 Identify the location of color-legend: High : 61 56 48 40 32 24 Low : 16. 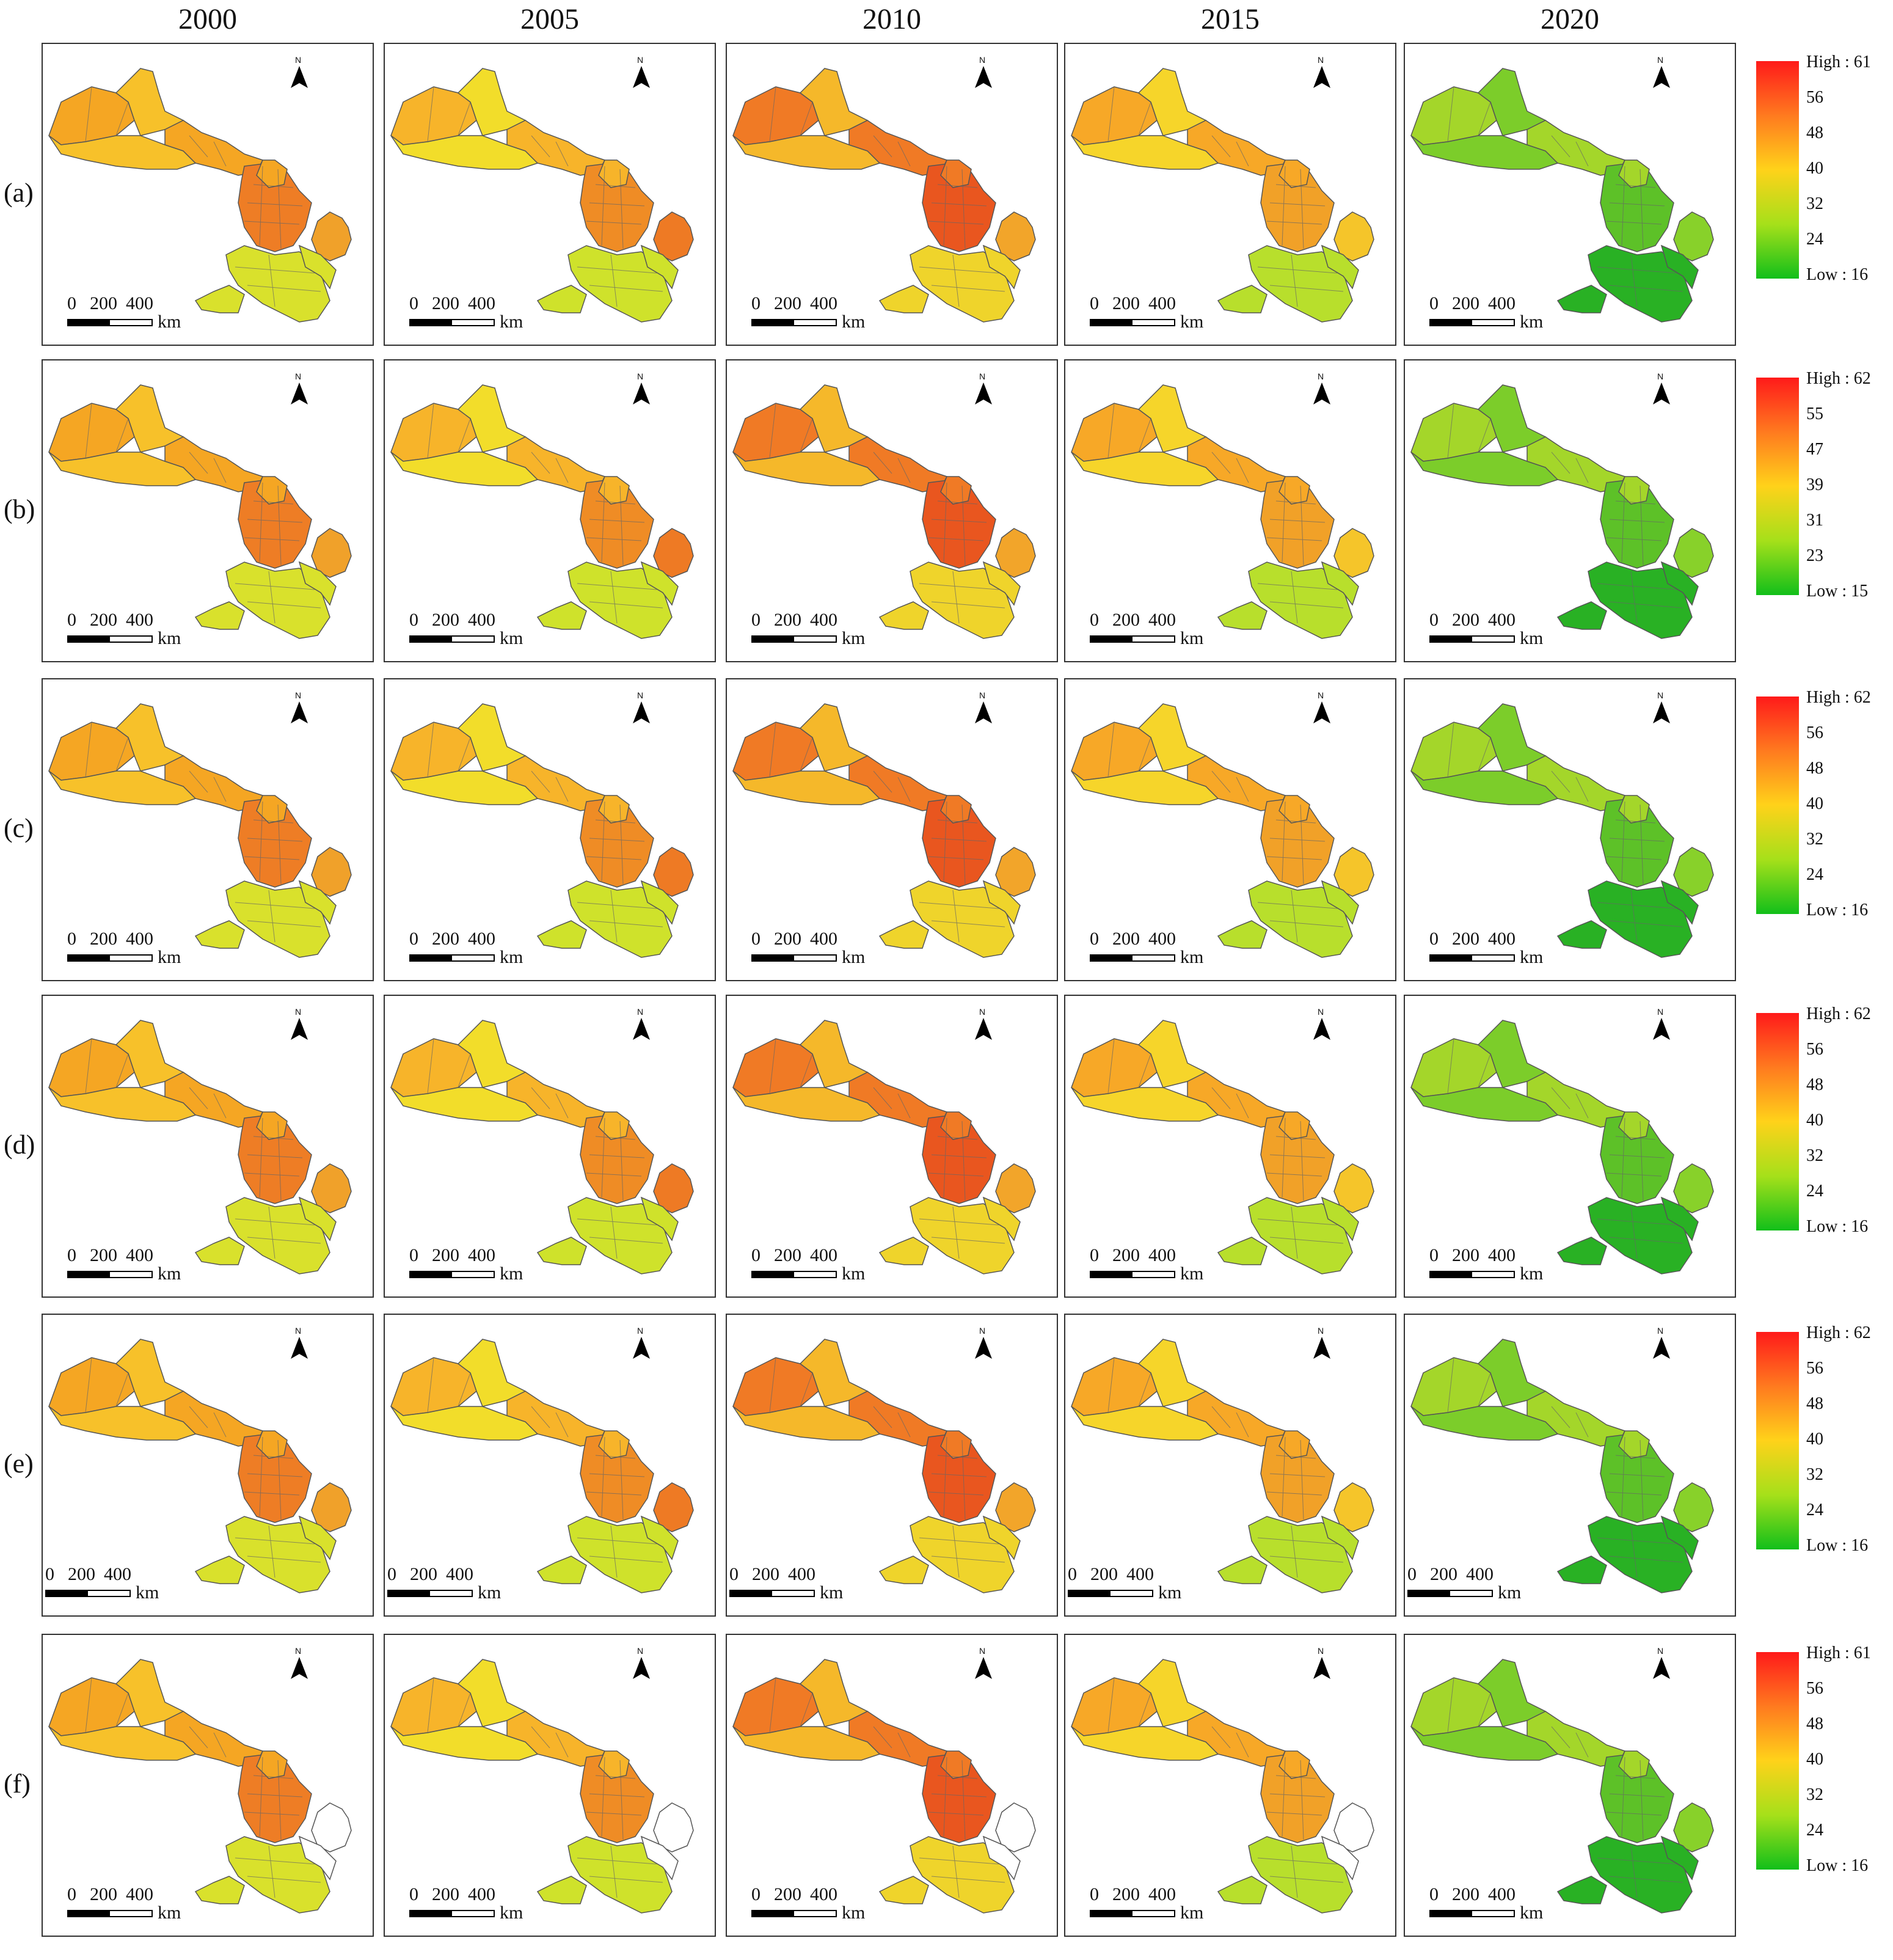
(1813, 169).